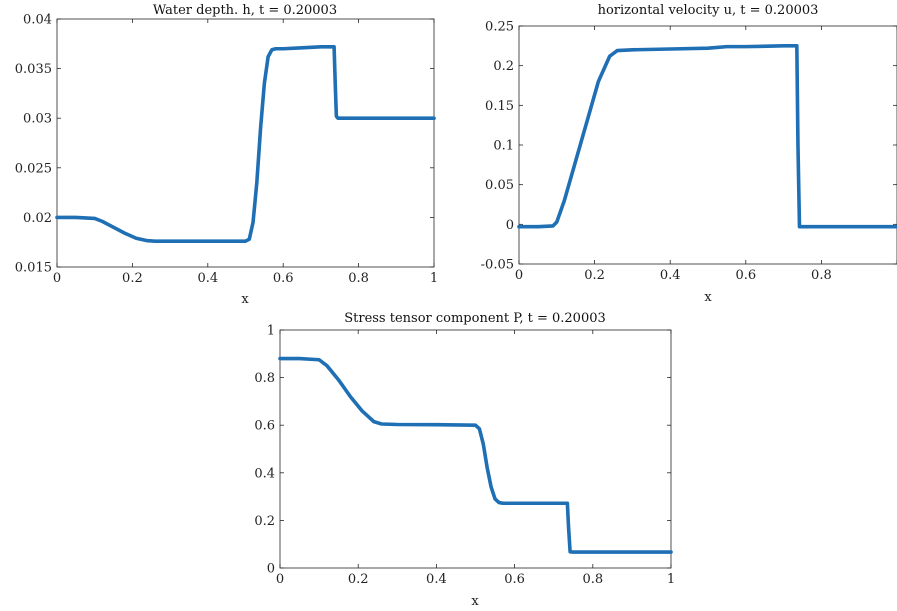  What do you see at coordinates (207, 278) in the screenshot?
I see `water-depth-x-tick-label: 0.4` at bounding box center [207, 278].